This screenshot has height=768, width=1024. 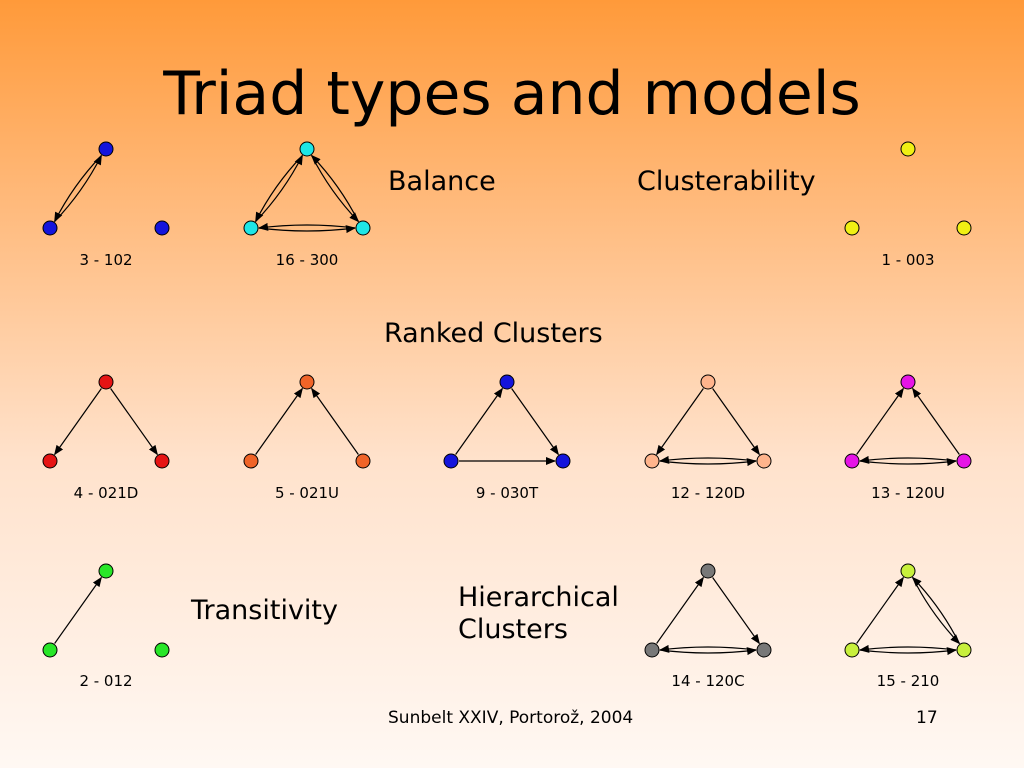 What do you see at coordinates (708, 493) in the screenshot?
I see `triad-label-120D: 12 - 120D` at bounding box center [708, 493].